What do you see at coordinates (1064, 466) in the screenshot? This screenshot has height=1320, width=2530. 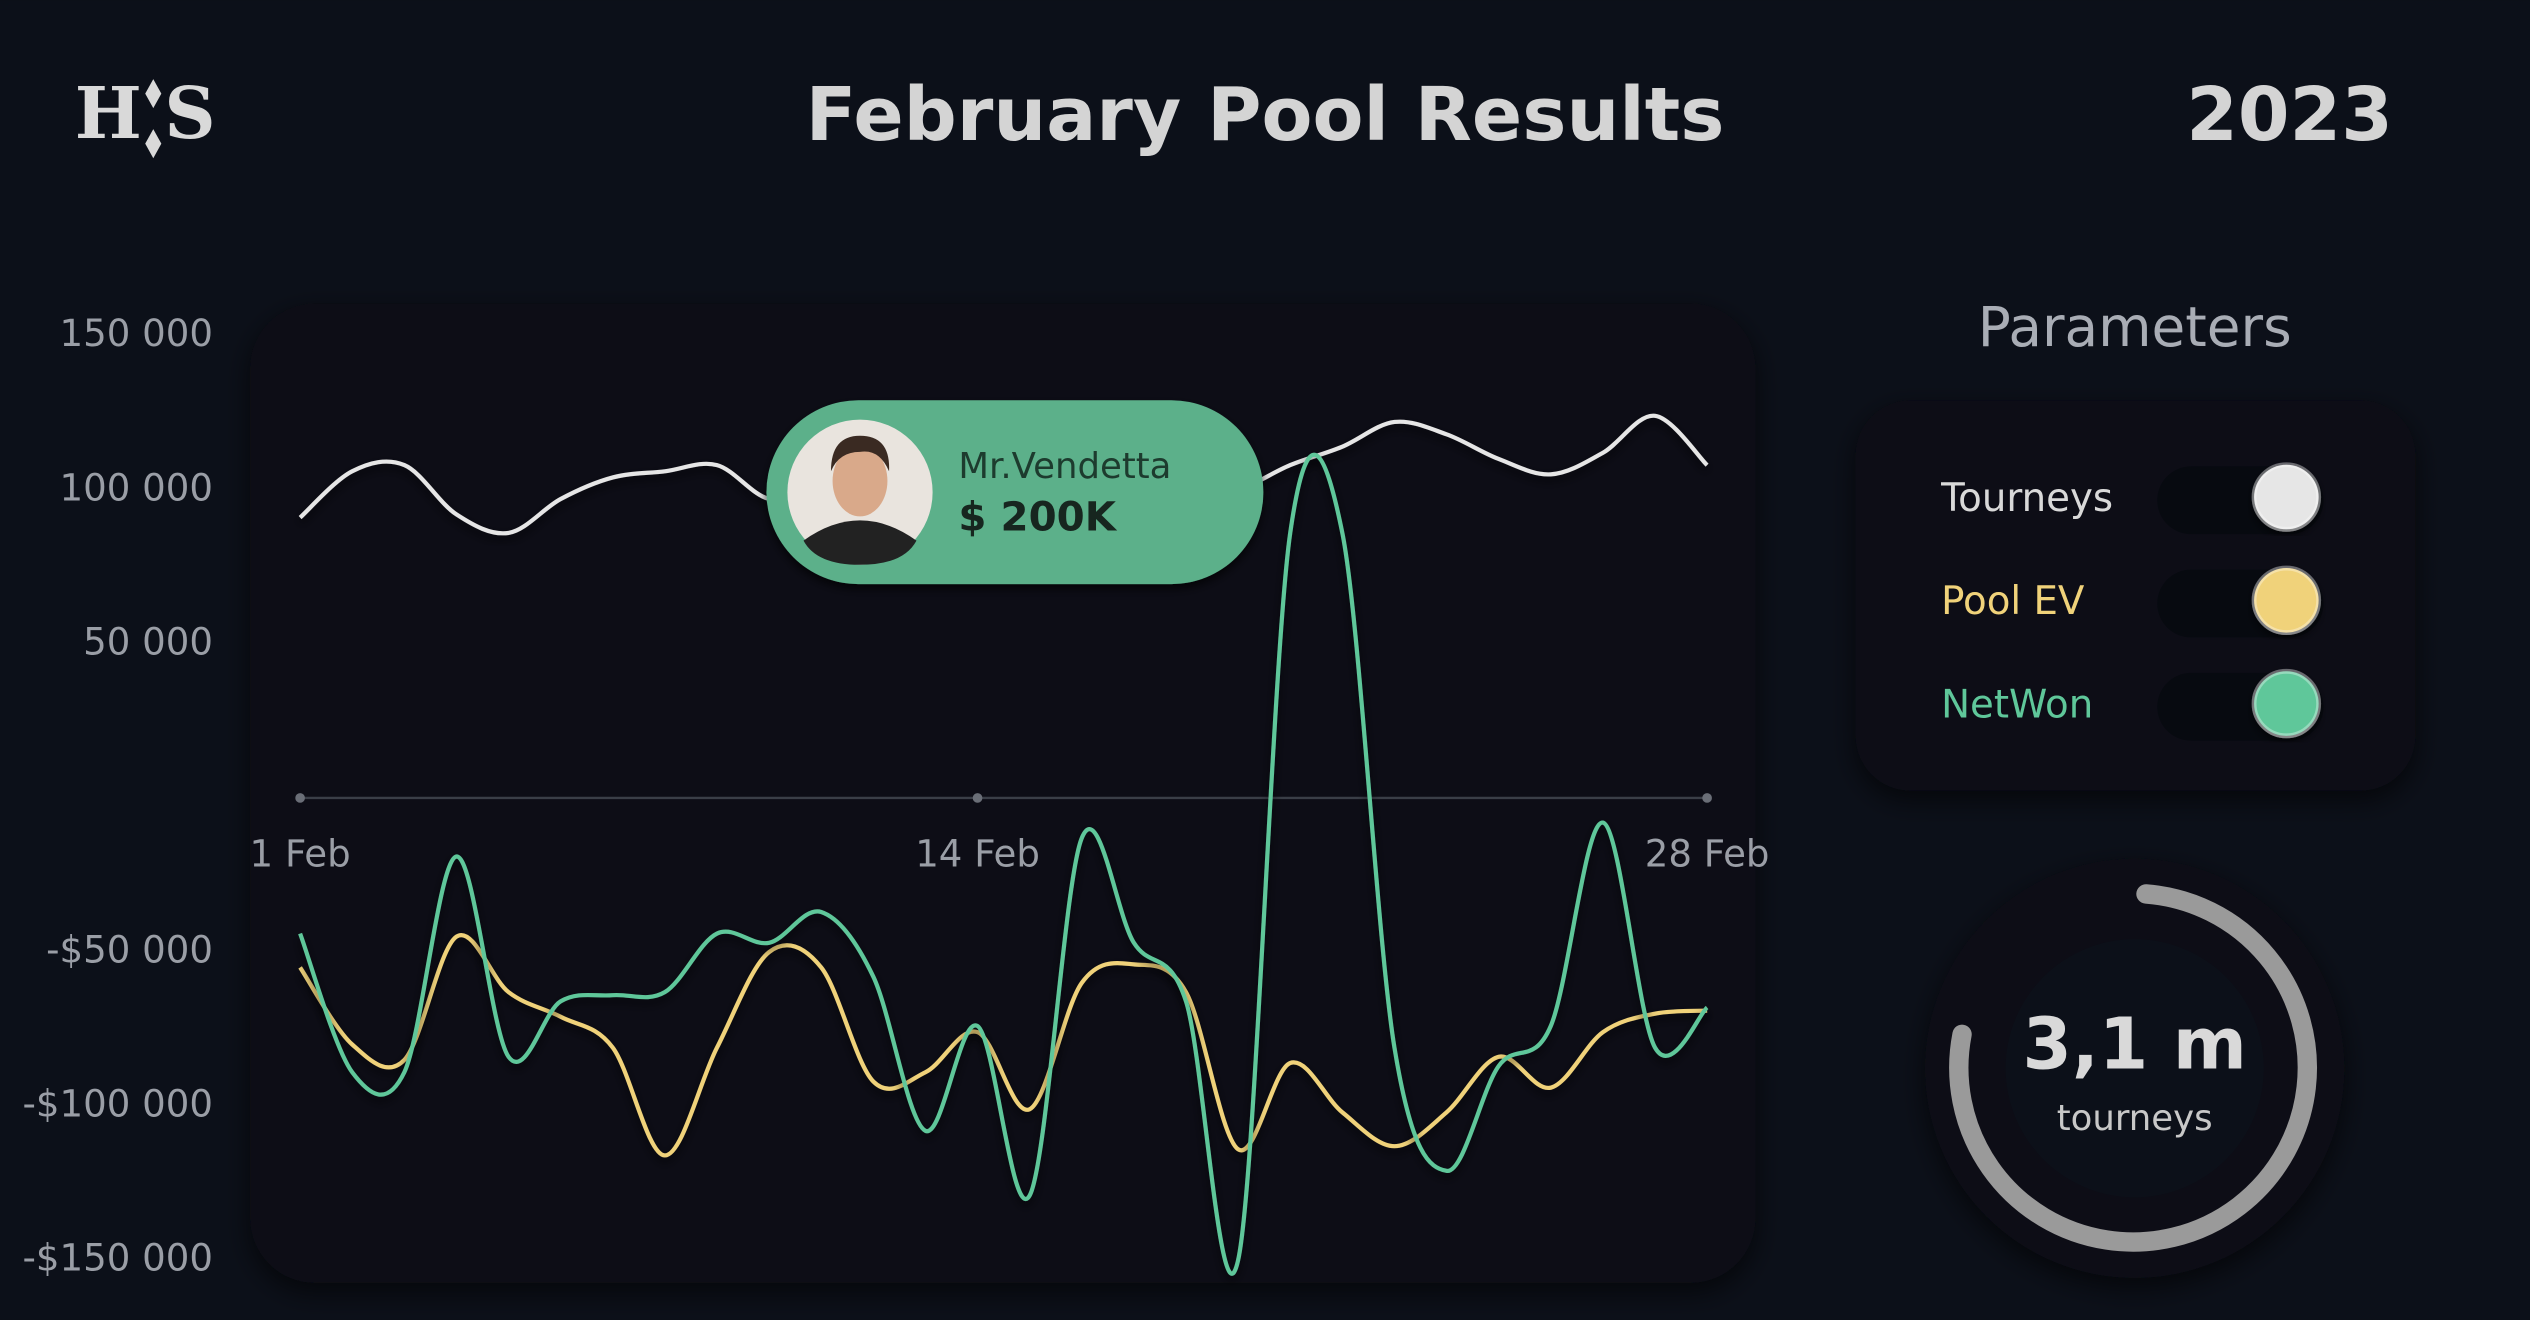 I see `tooltip-name: Mr.Vendetta` at bounding box center [1064, 466].